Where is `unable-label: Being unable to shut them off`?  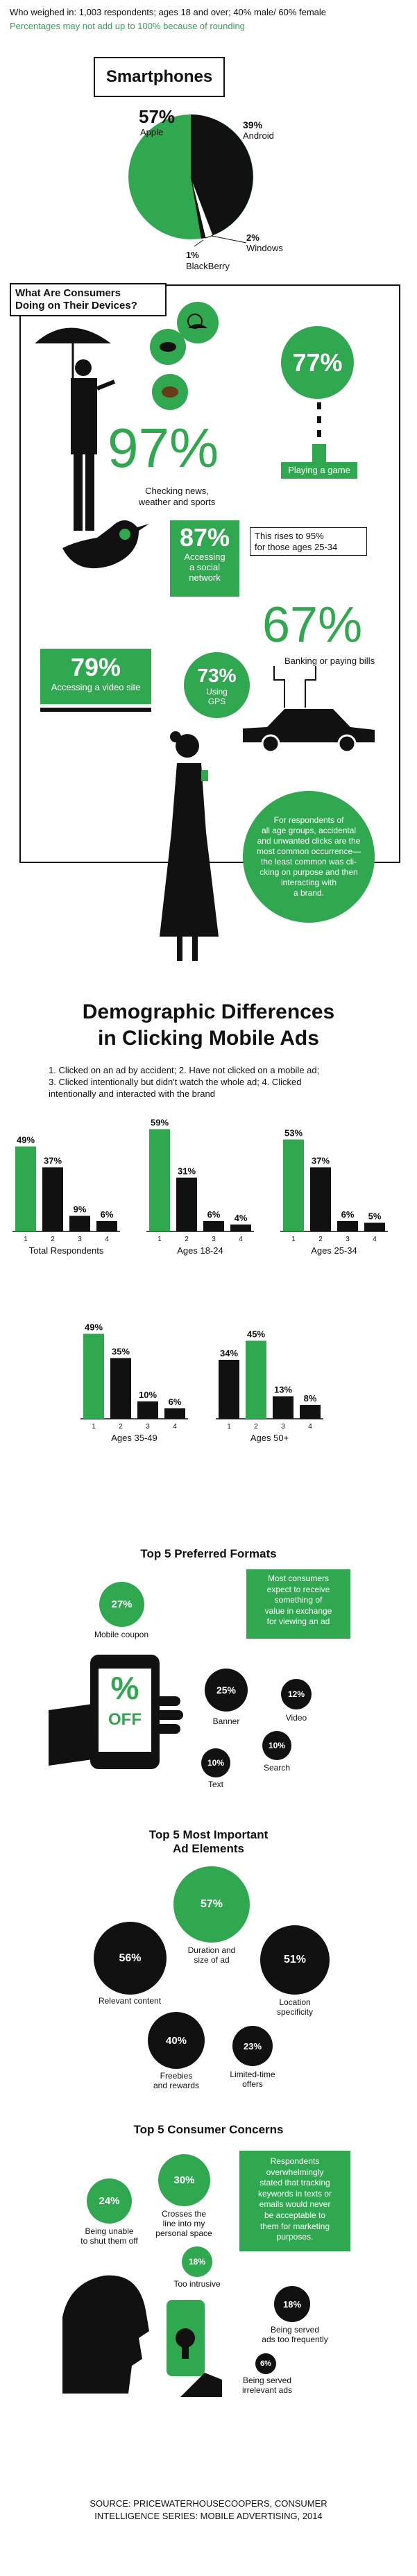
unable-label: Being unable to shut them off is located at coordinates (109, 2236).